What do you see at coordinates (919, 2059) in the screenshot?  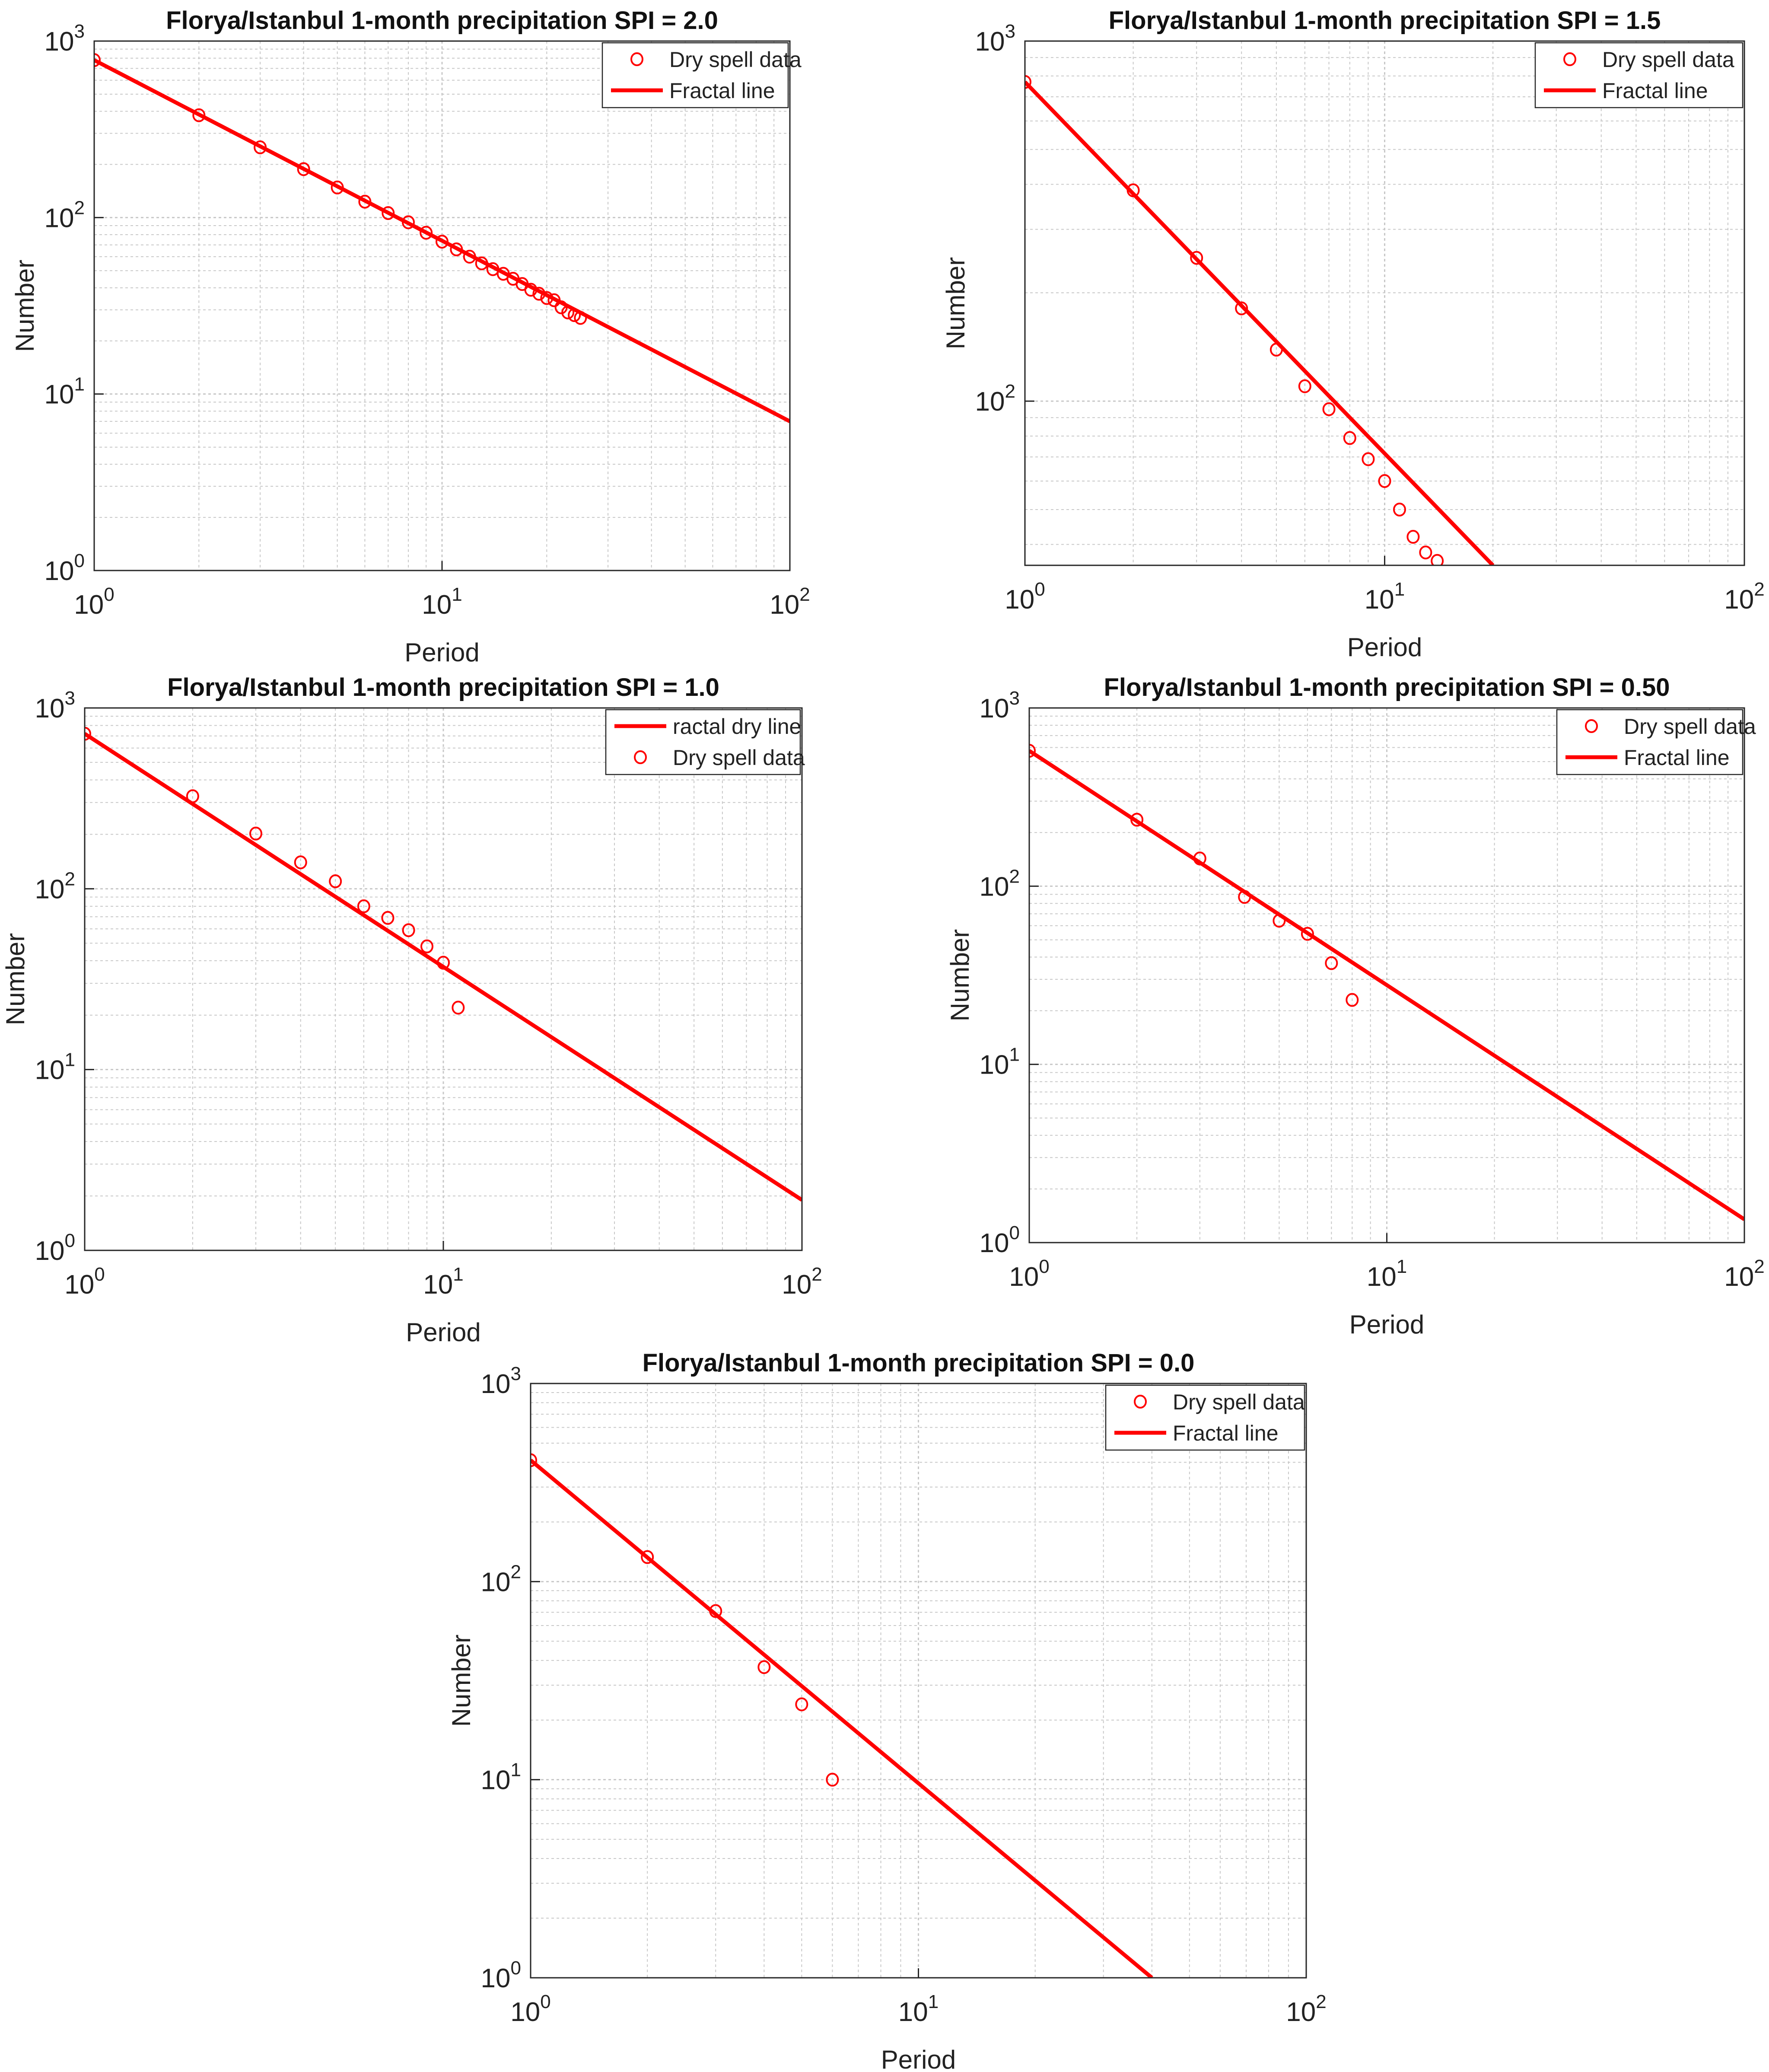 I see `x-axis-label: Period` at bounding box center [919, 2059].